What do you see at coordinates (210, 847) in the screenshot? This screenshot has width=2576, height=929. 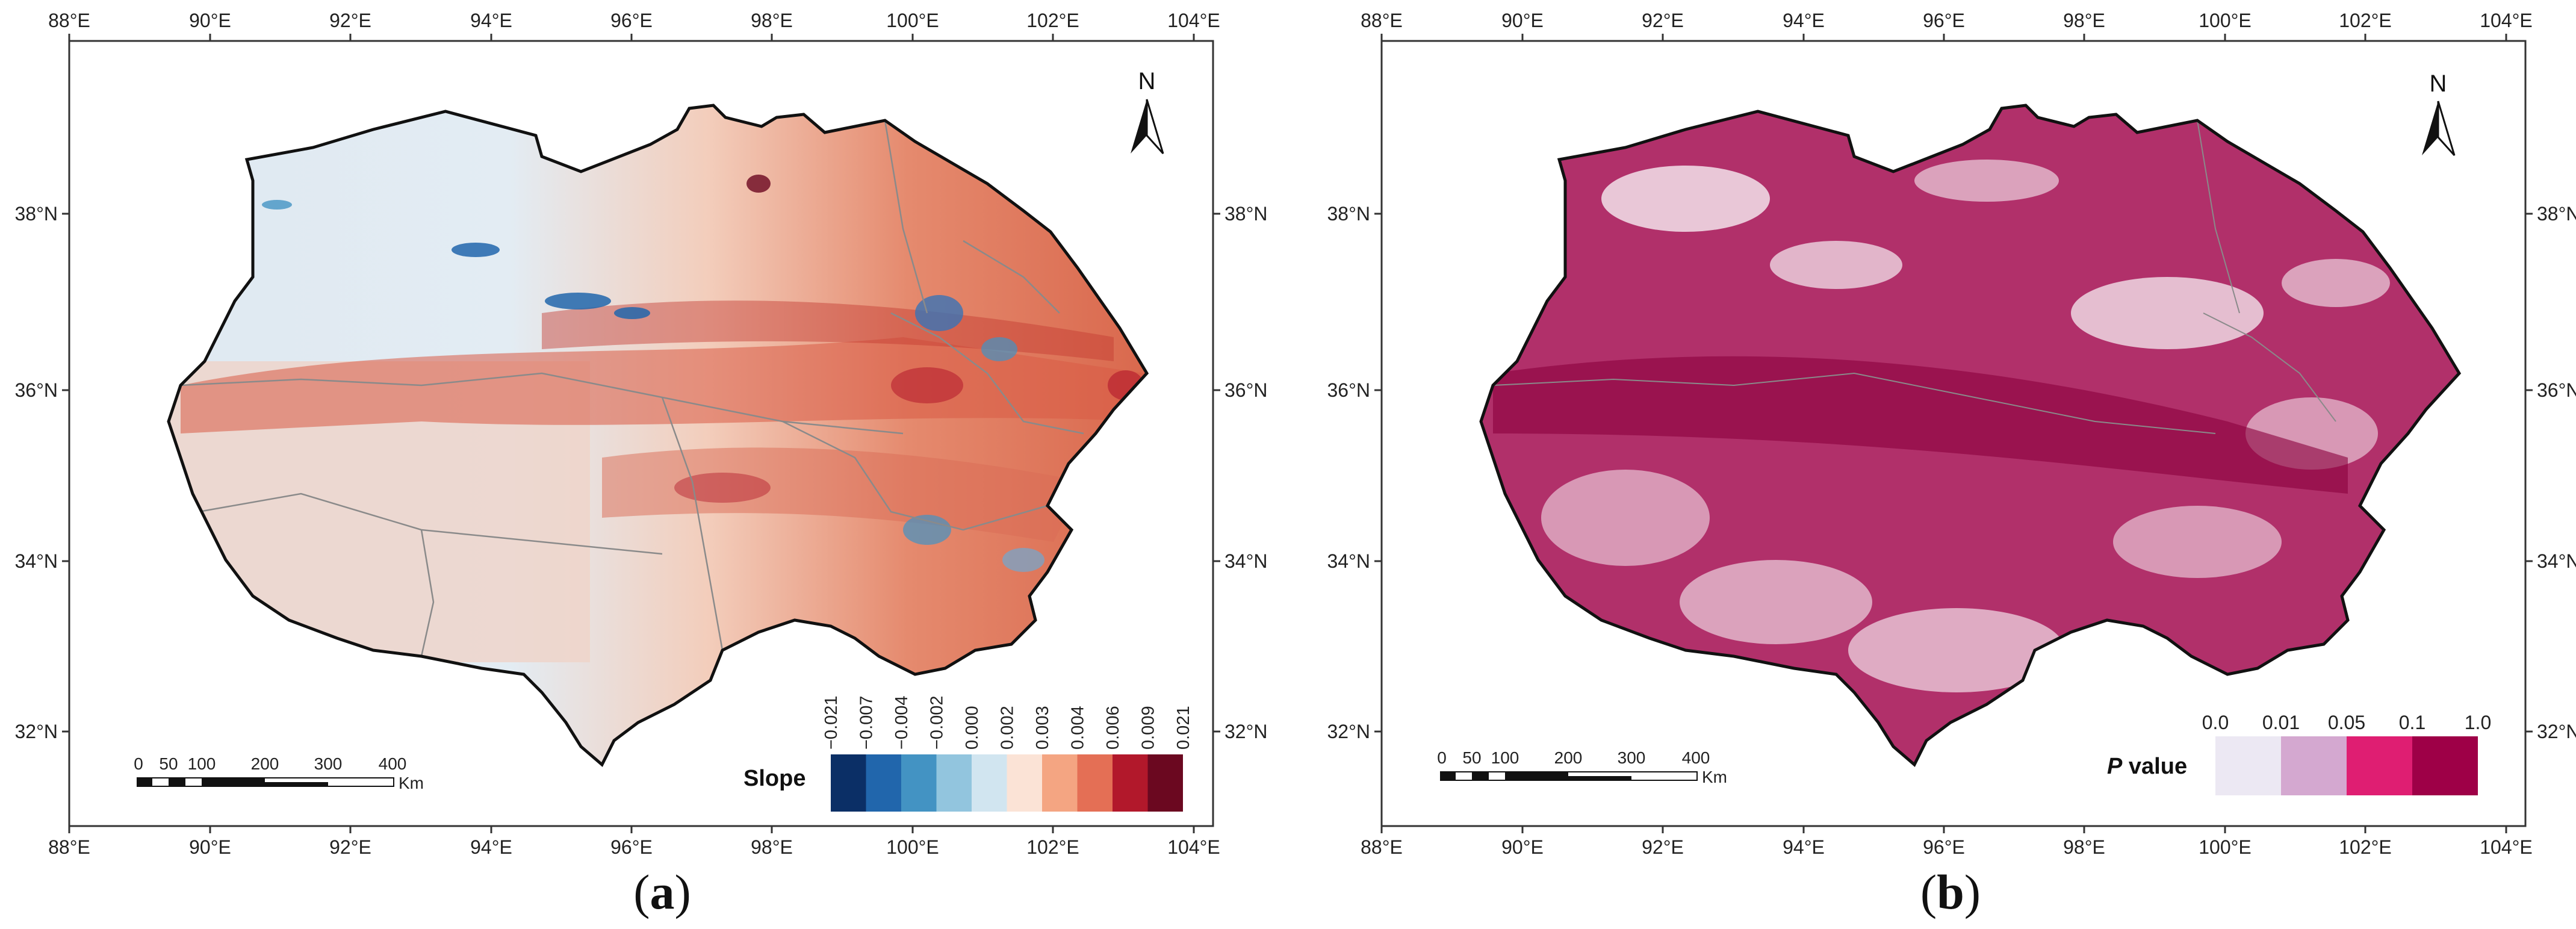 I see `lon-label: 90°E` at bounding box center [210, 847].